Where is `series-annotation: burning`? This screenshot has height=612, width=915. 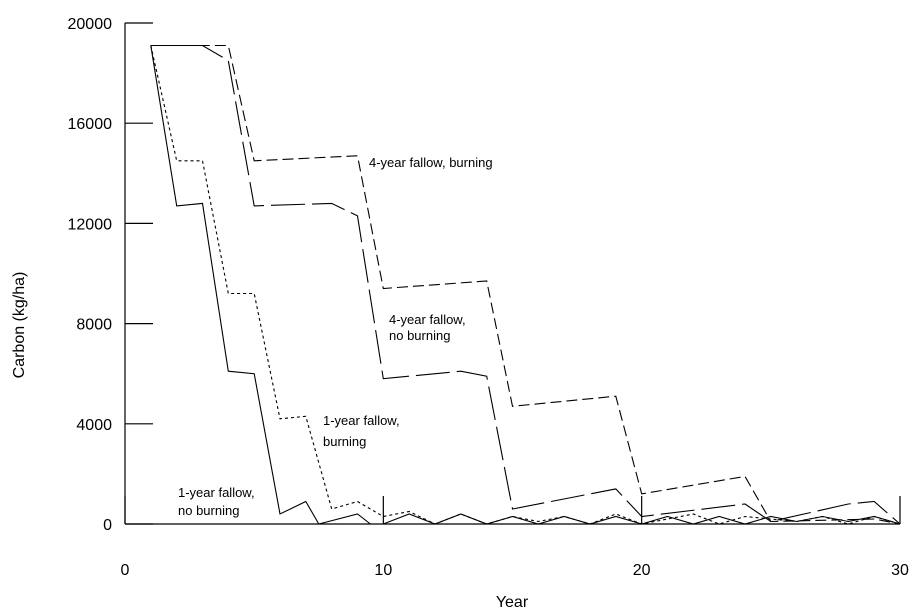 series-annotation: burning is located at coordinates (344, 441).